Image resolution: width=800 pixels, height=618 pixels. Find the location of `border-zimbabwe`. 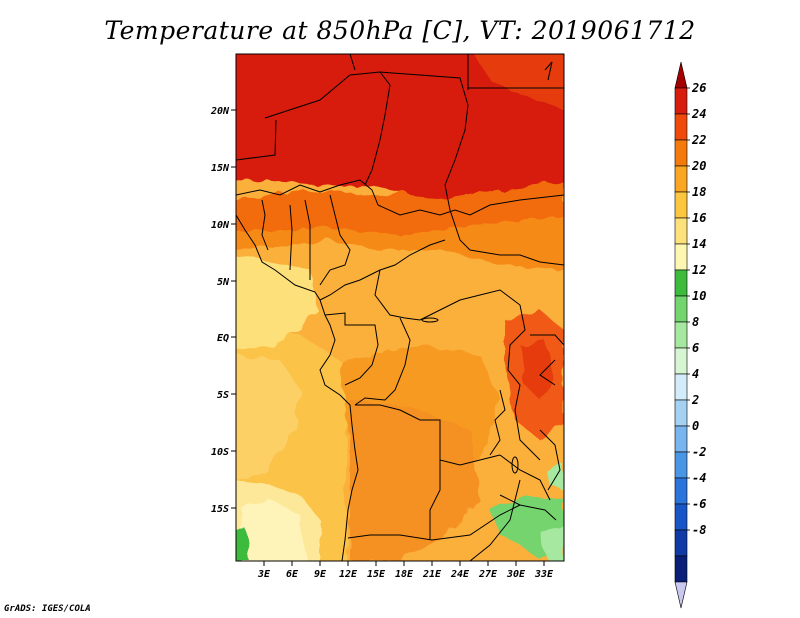

border-zimbabwe is located at coordinates (495, 520).